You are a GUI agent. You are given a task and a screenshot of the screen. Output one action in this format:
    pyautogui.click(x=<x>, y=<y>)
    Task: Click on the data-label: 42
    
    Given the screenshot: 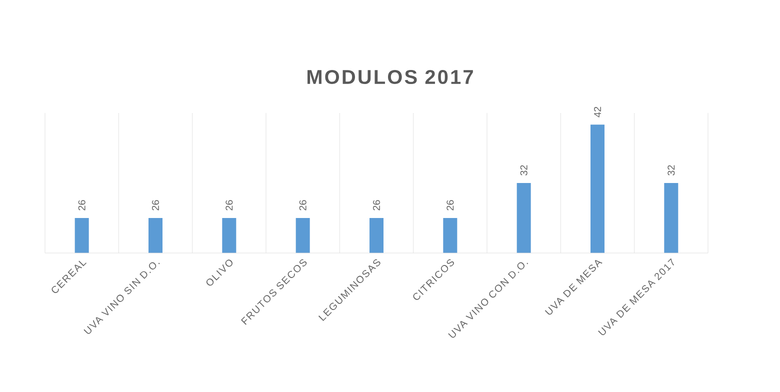 What is the action you would take?
    pyautogui.click(x=597, y=112)
    